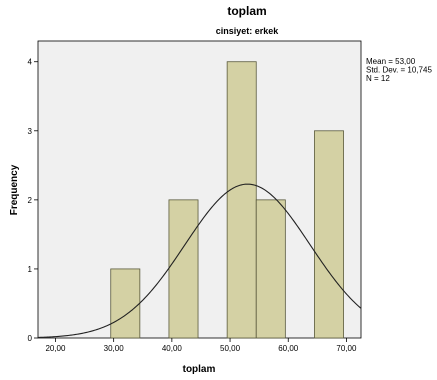 The width and height of the screenshot is (437, 380). What do you see at coordinates (30, 131) in the screenshot?
I see `y-tick-label: 3` at bounding box center [30, 131].